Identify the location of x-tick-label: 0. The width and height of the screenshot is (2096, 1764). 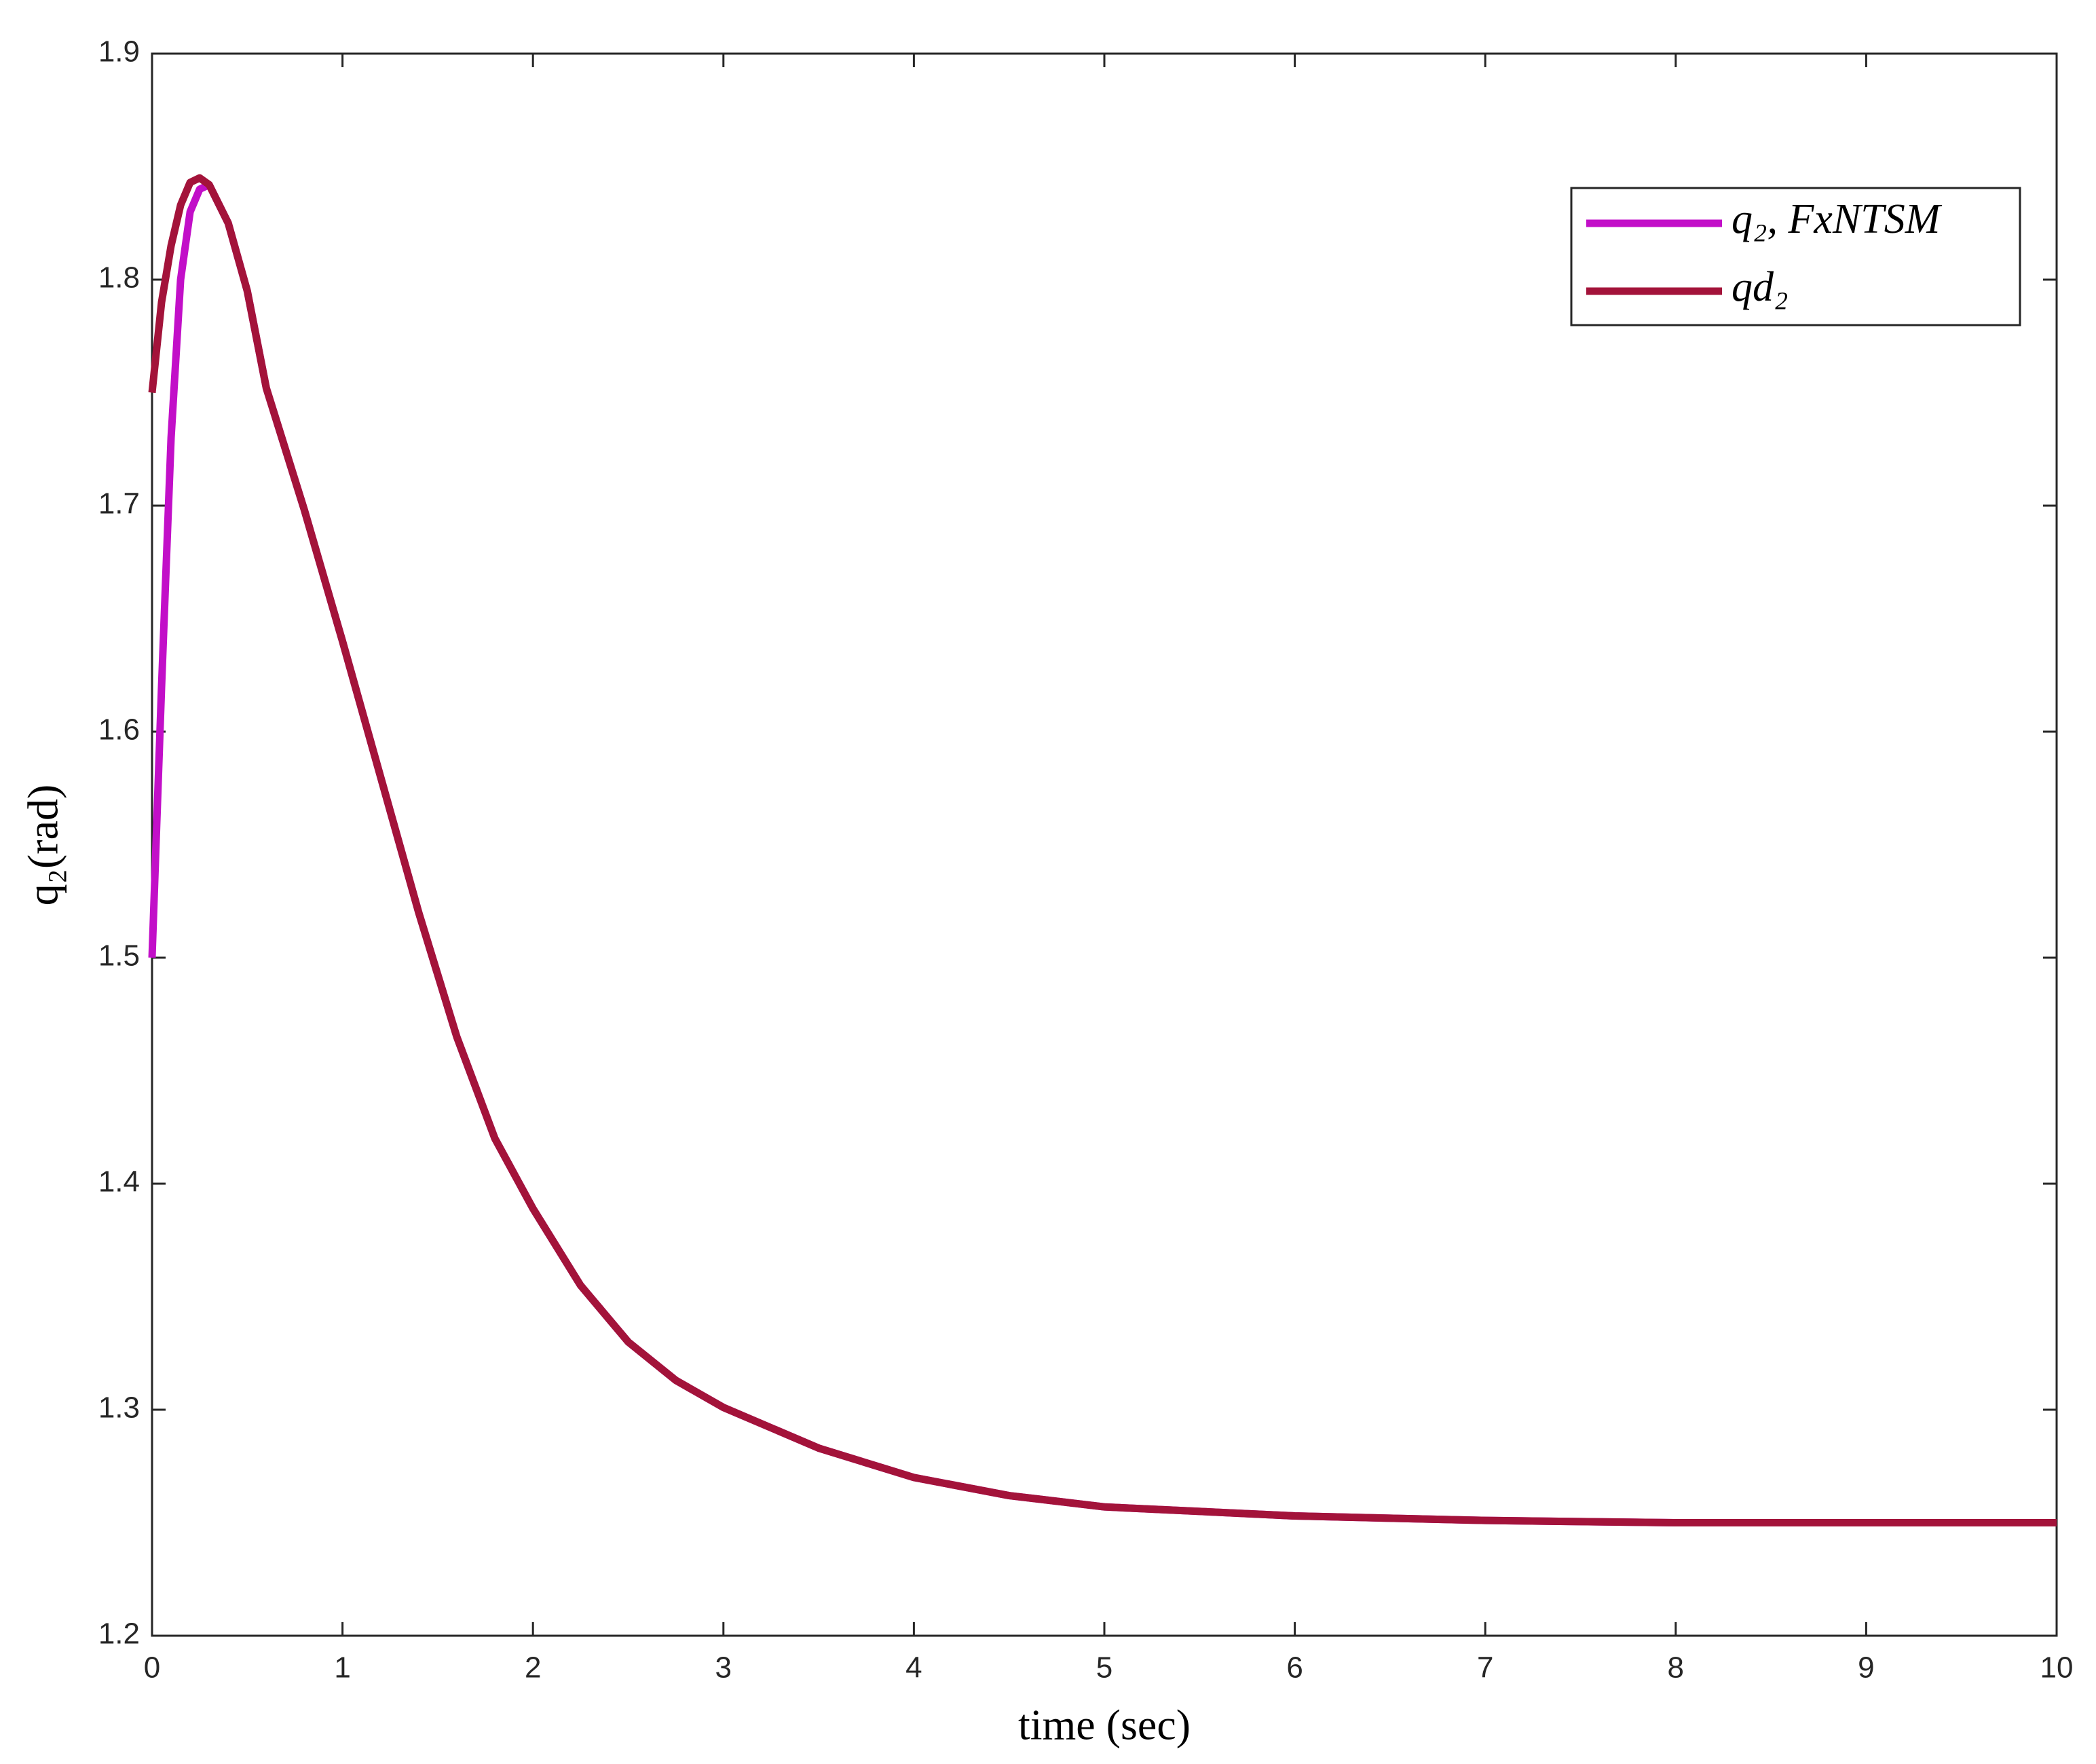
(152, 1668).